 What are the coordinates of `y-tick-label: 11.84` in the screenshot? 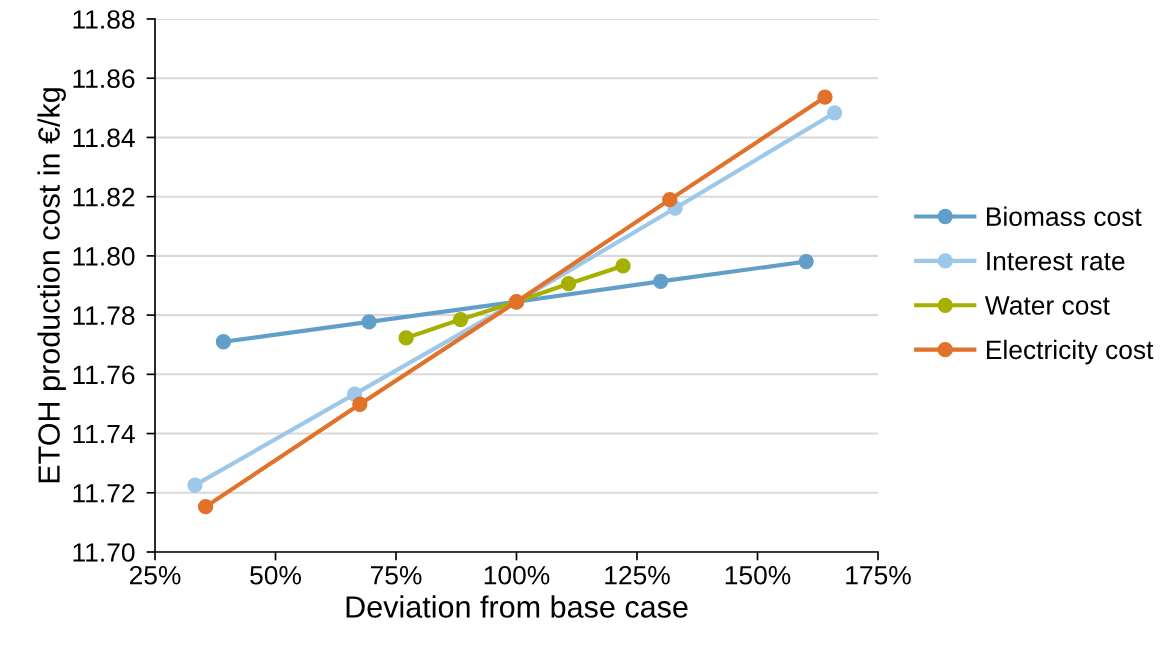 It's located at (104, 138).